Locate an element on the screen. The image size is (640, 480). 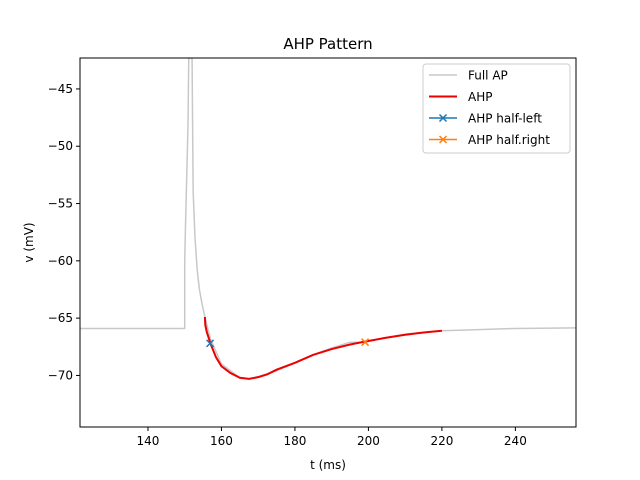
y-tick-label: −60 is located at coordinates (60, 261).